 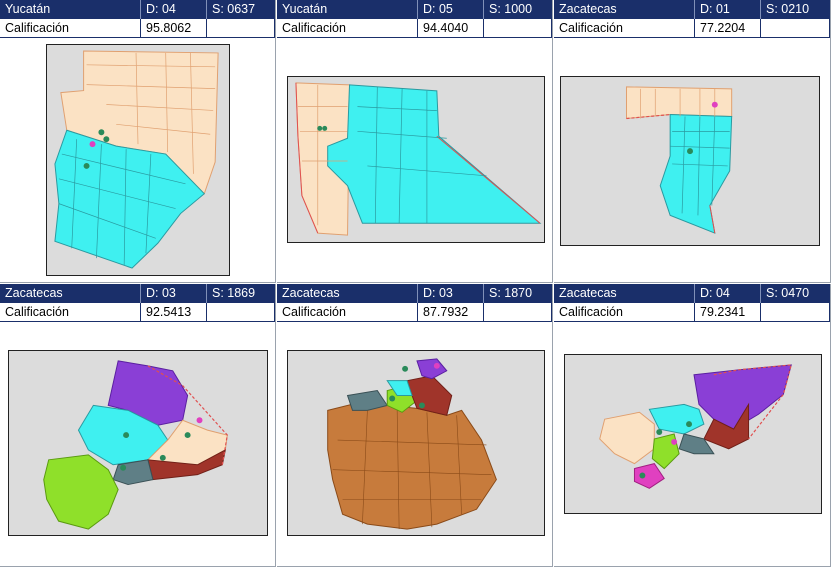 What do you see at coordinates (451, 312) in the screenshot?
I see `score-value: 87.7932` at bounding box center [451, 312].